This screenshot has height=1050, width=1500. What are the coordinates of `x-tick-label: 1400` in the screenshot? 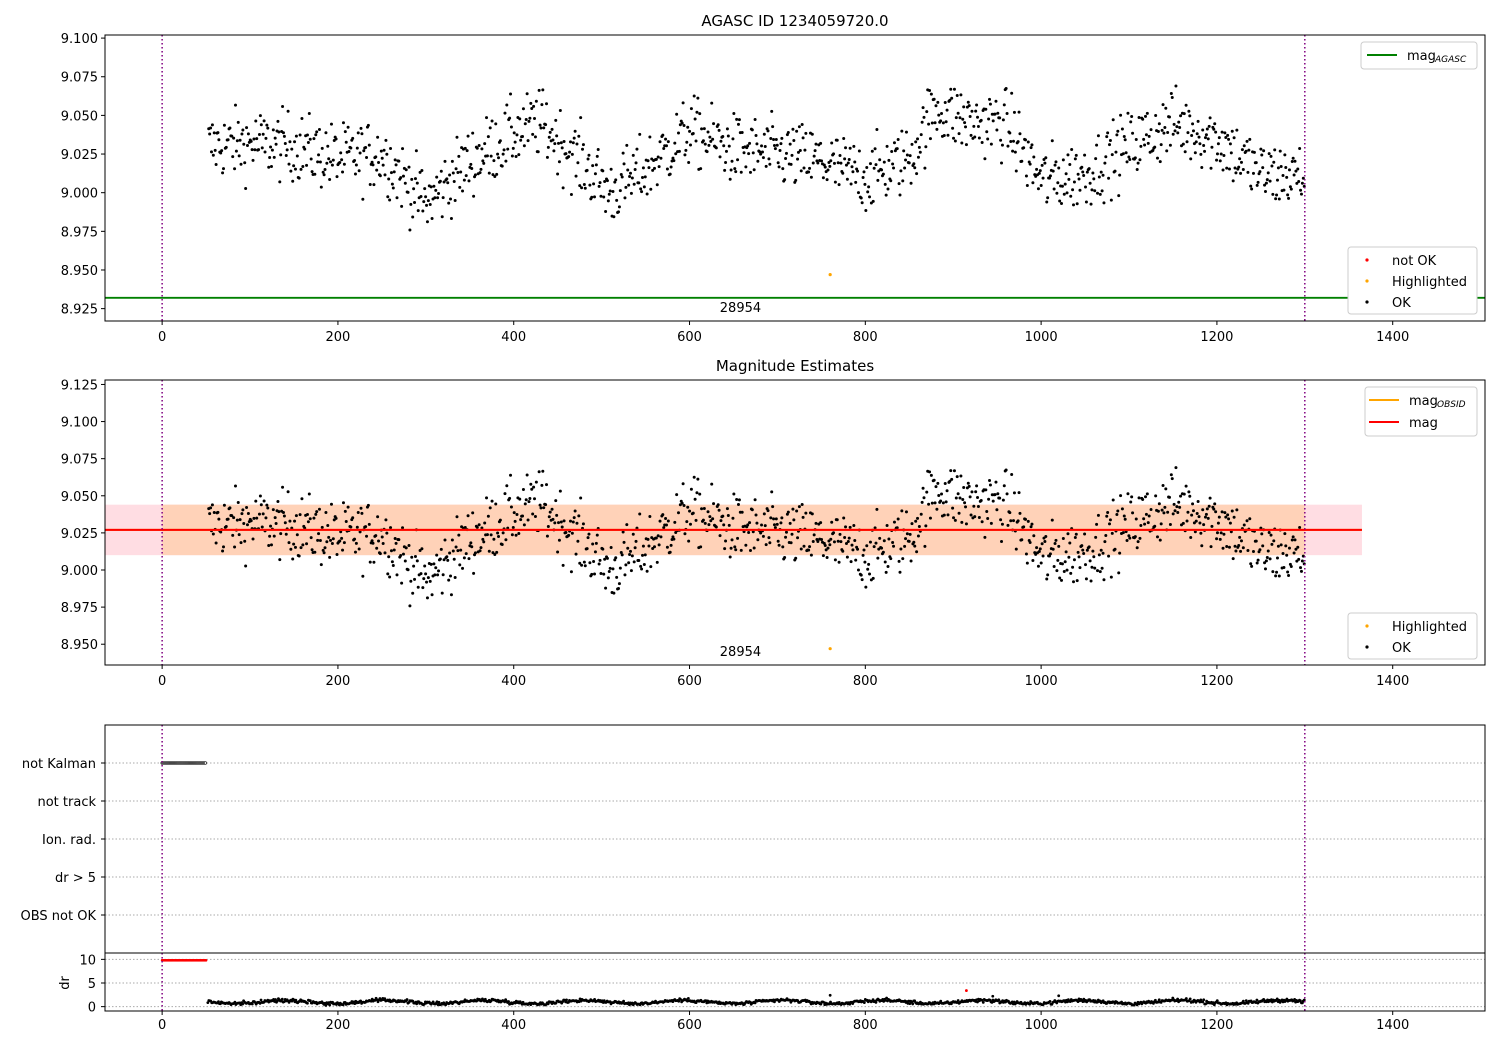 It's located at (1392, 337).